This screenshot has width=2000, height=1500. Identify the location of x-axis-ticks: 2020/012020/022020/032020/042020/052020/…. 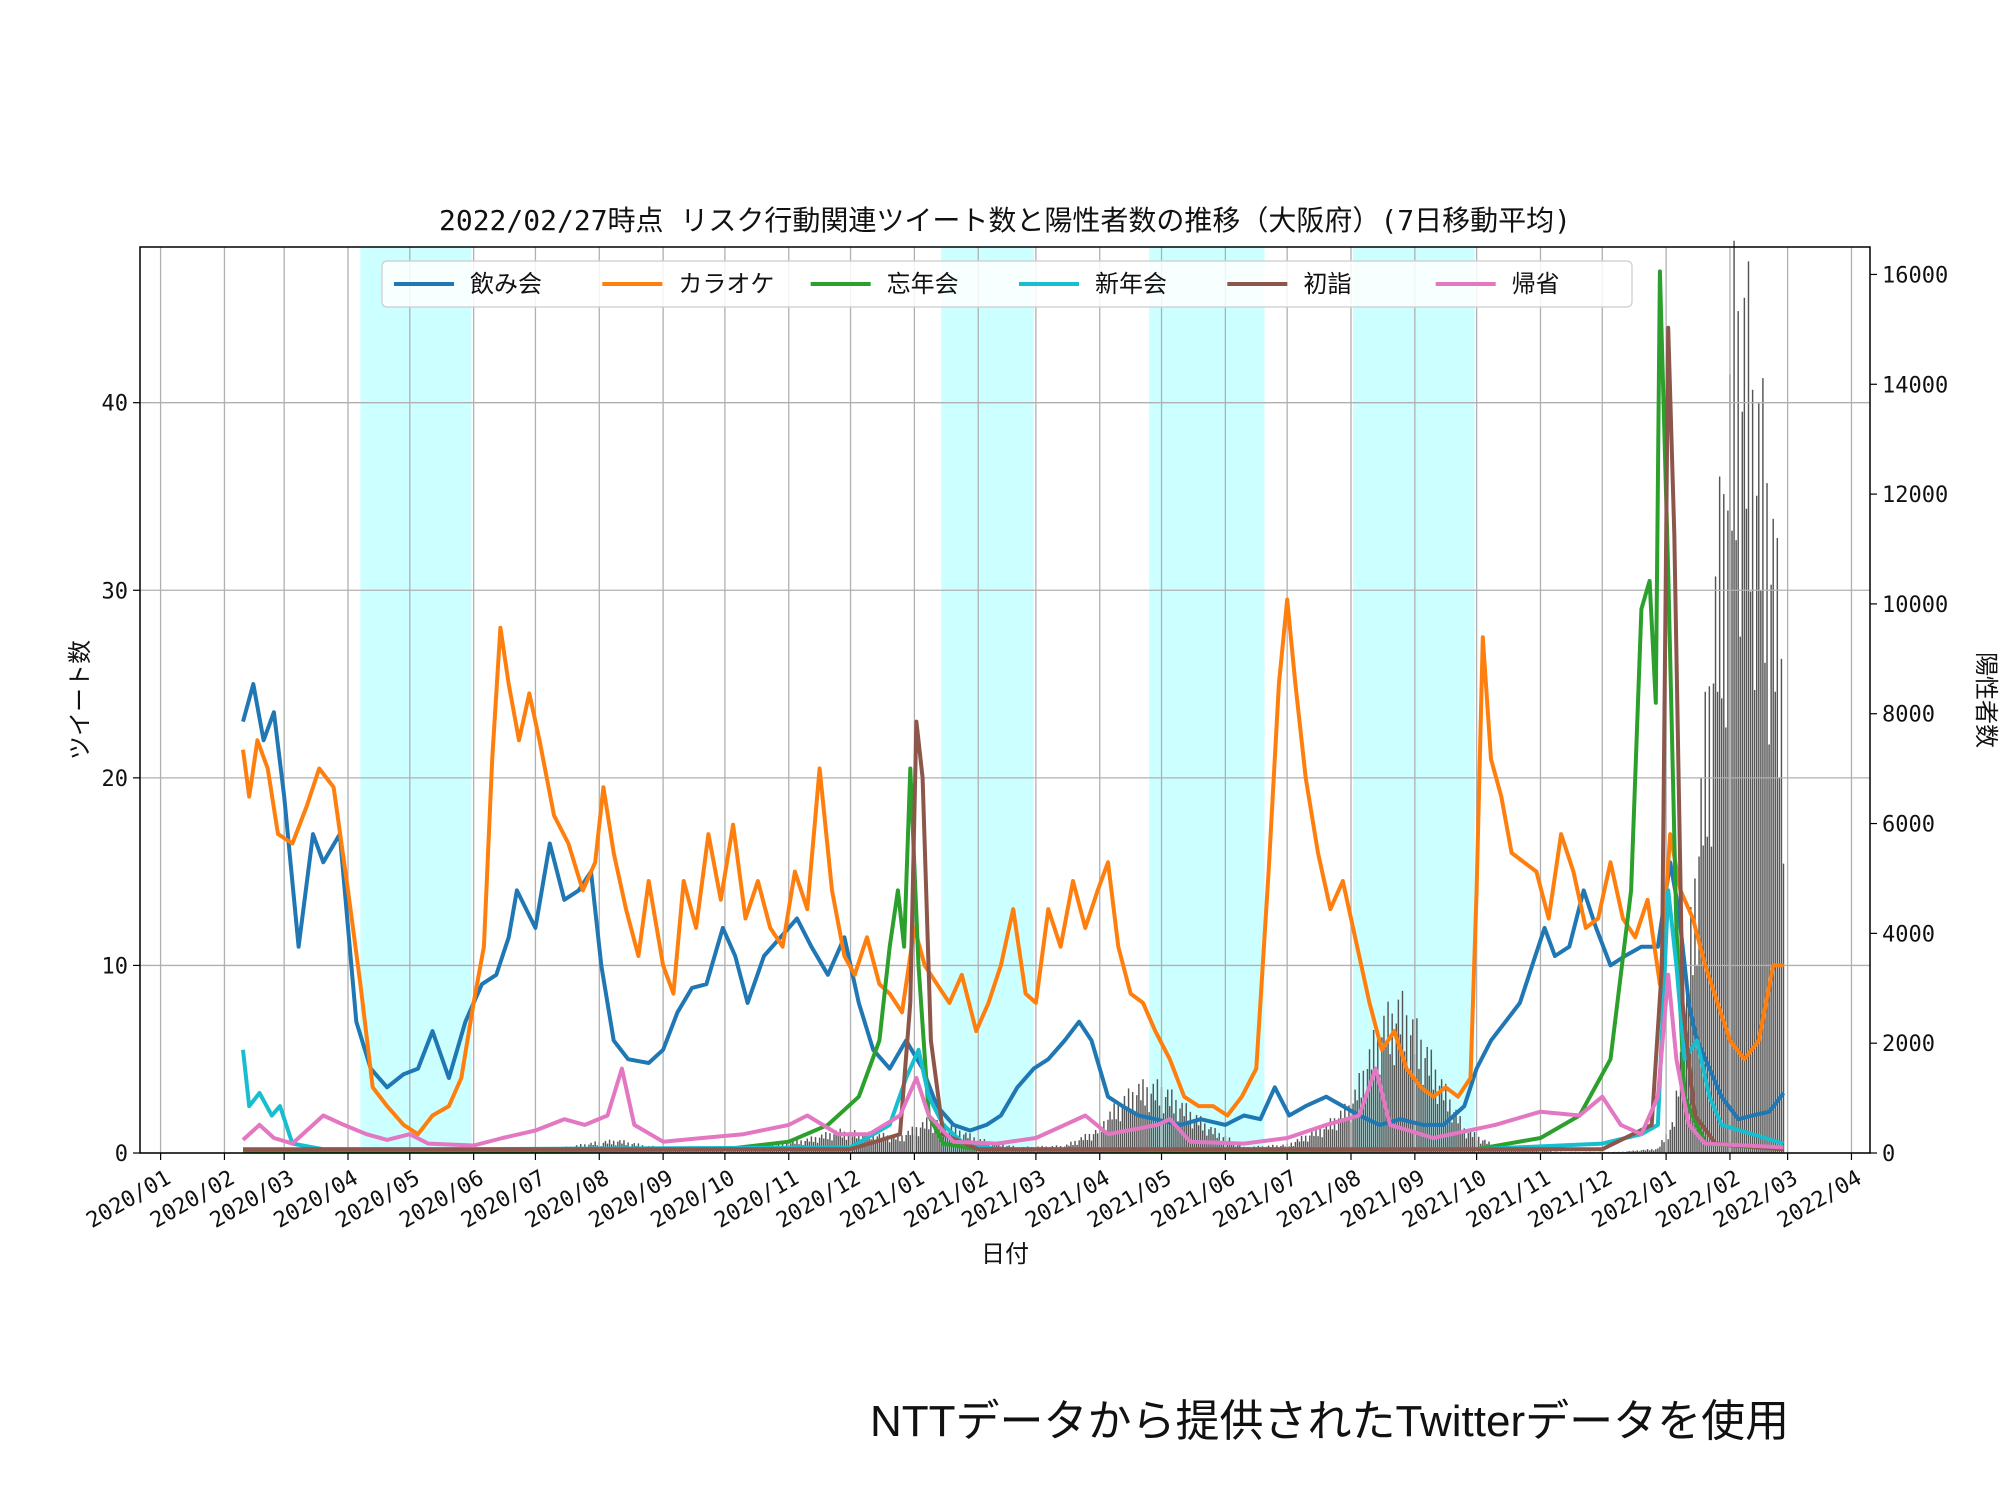
(974, 1193).